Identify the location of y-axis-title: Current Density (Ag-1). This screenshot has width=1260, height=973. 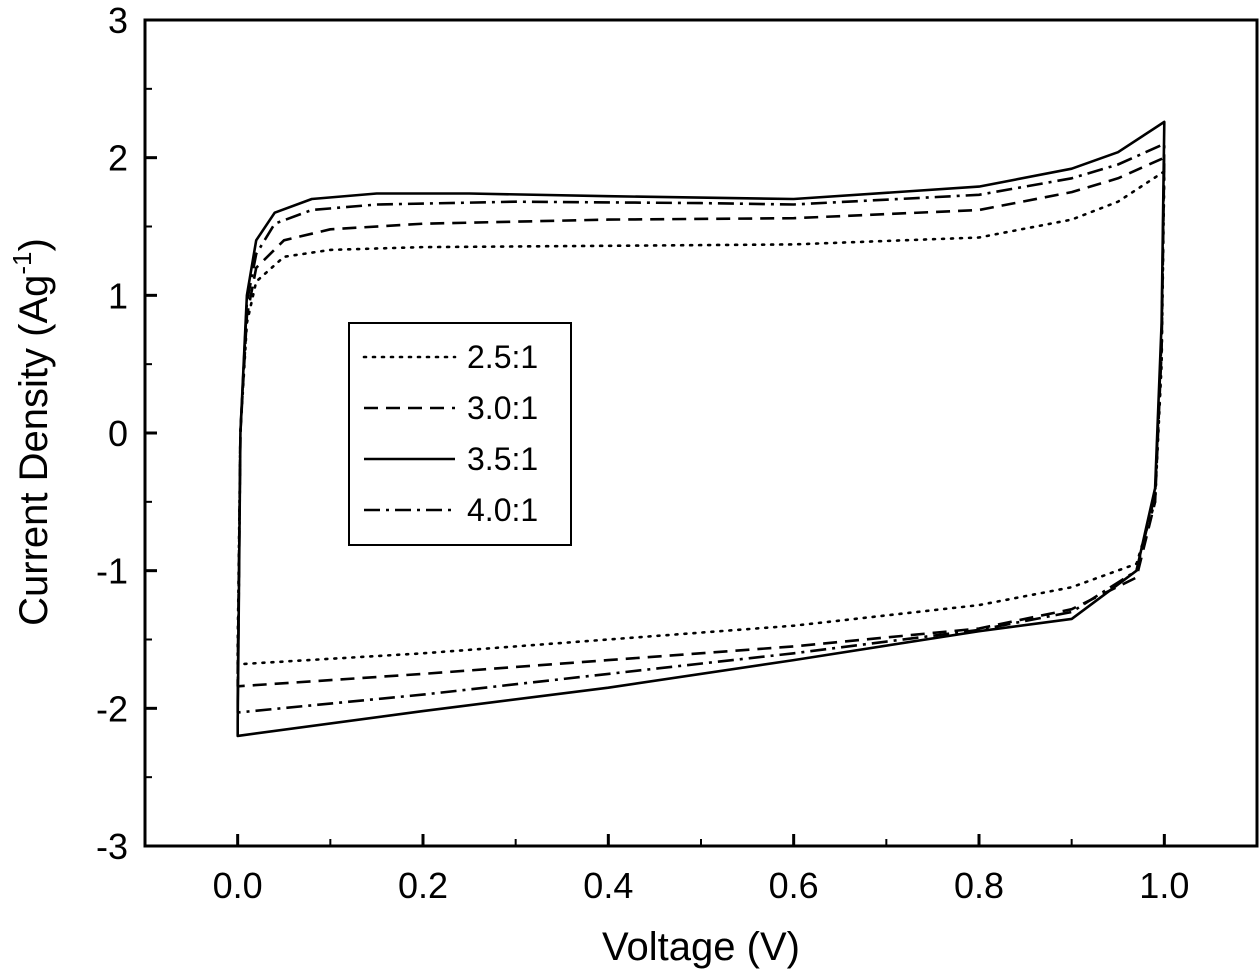
(31, 432).